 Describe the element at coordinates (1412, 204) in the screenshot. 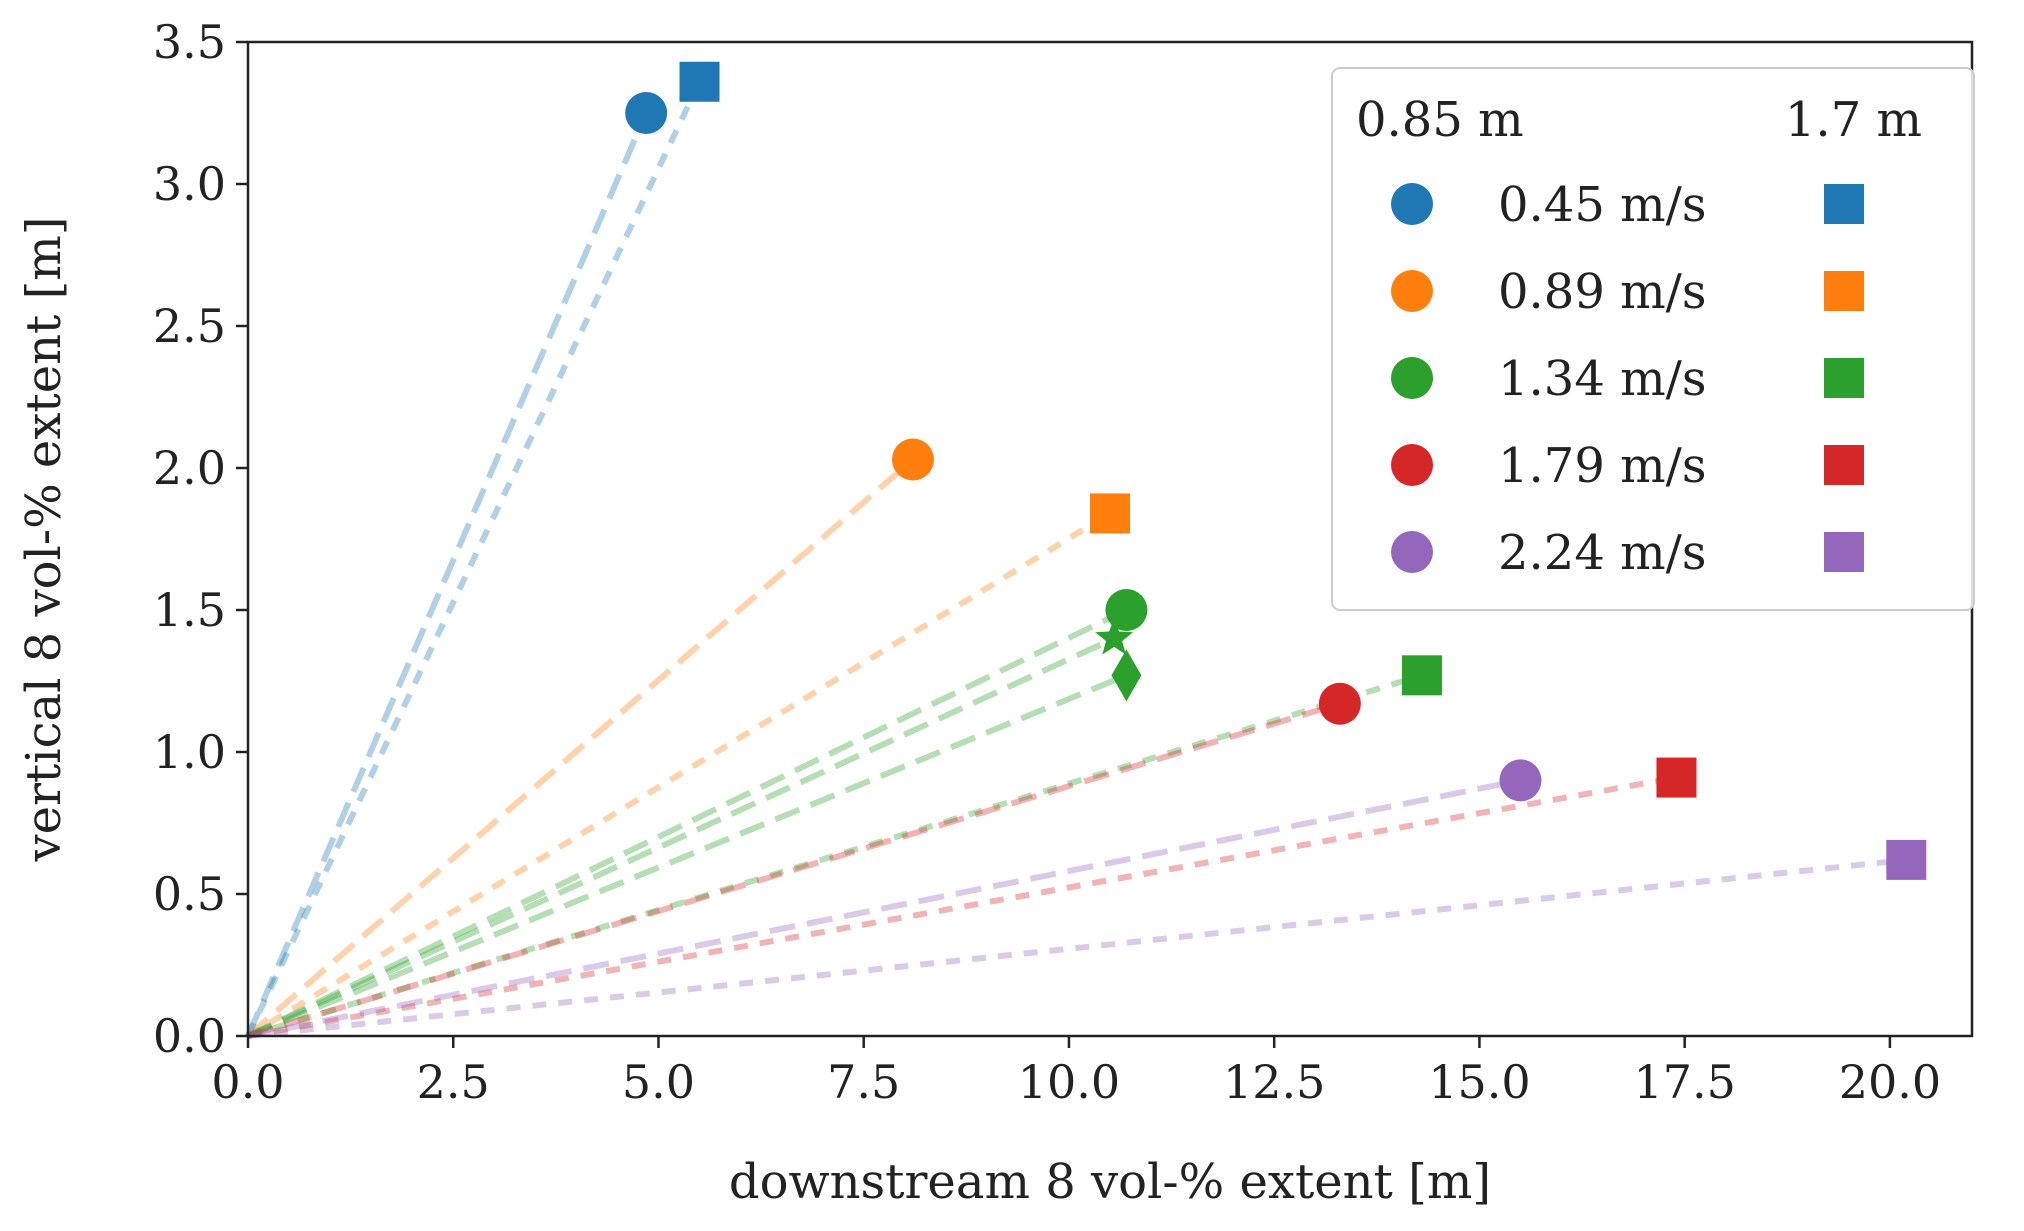

I see `legend-circle-0-45-m-s` at that location.